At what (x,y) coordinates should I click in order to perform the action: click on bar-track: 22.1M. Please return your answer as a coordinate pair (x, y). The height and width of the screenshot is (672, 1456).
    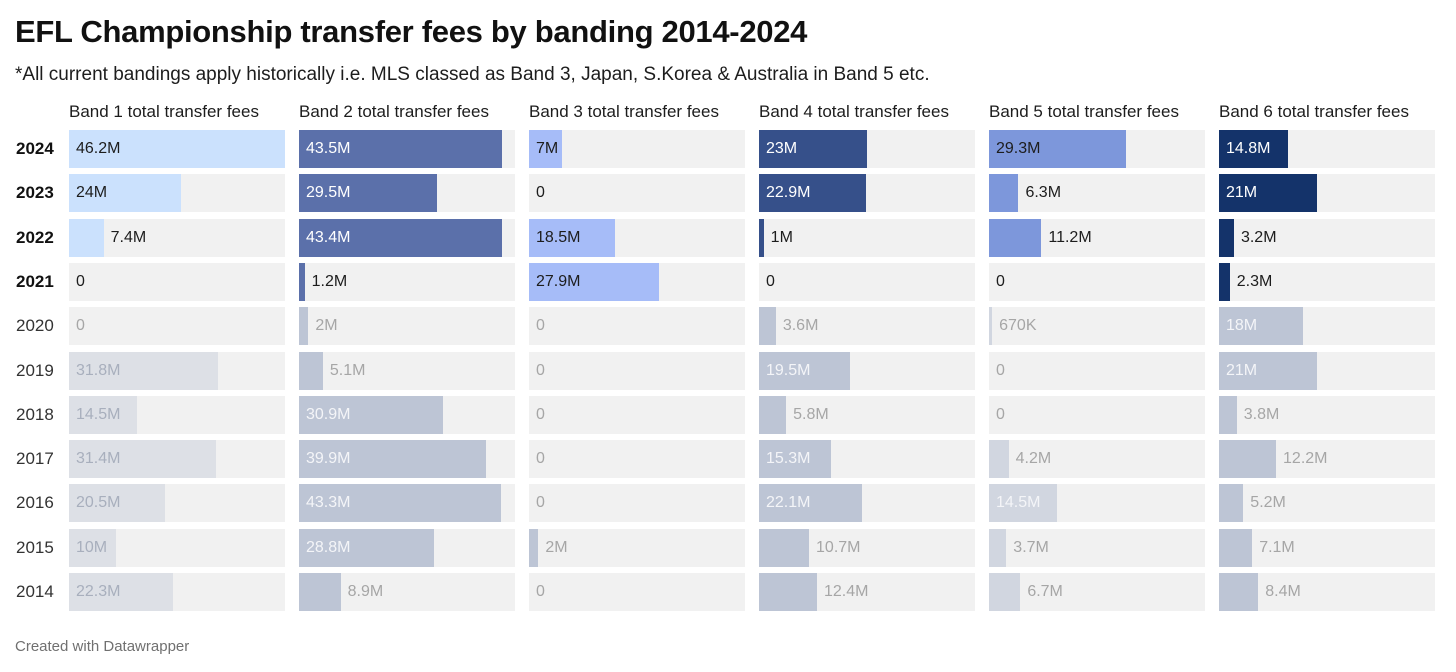
    Looking at the image, I should click on (867, 503).